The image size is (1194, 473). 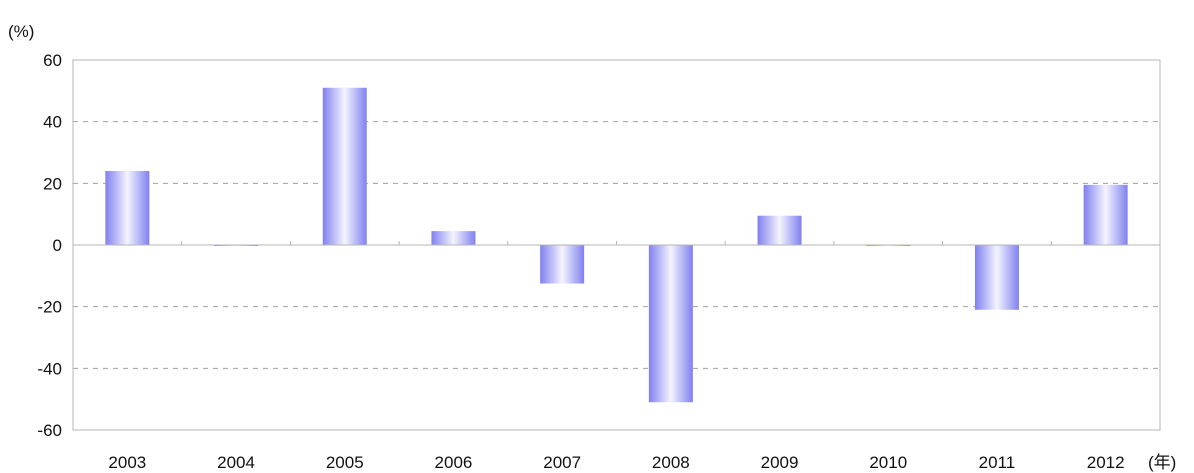 What do you see at coordinates (49, 430) in the screenshot?
I see `y-tick-label: -60` at bounding box center [49, 430].